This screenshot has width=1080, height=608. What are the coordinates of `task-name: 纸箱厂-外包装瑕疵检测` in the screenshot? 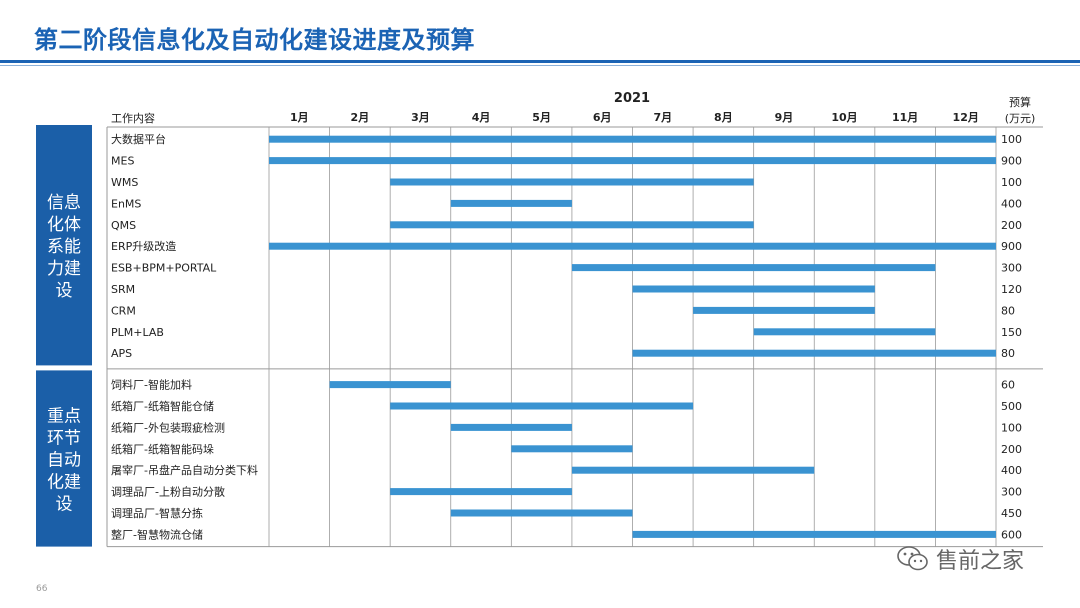 It's located at (168, 427).